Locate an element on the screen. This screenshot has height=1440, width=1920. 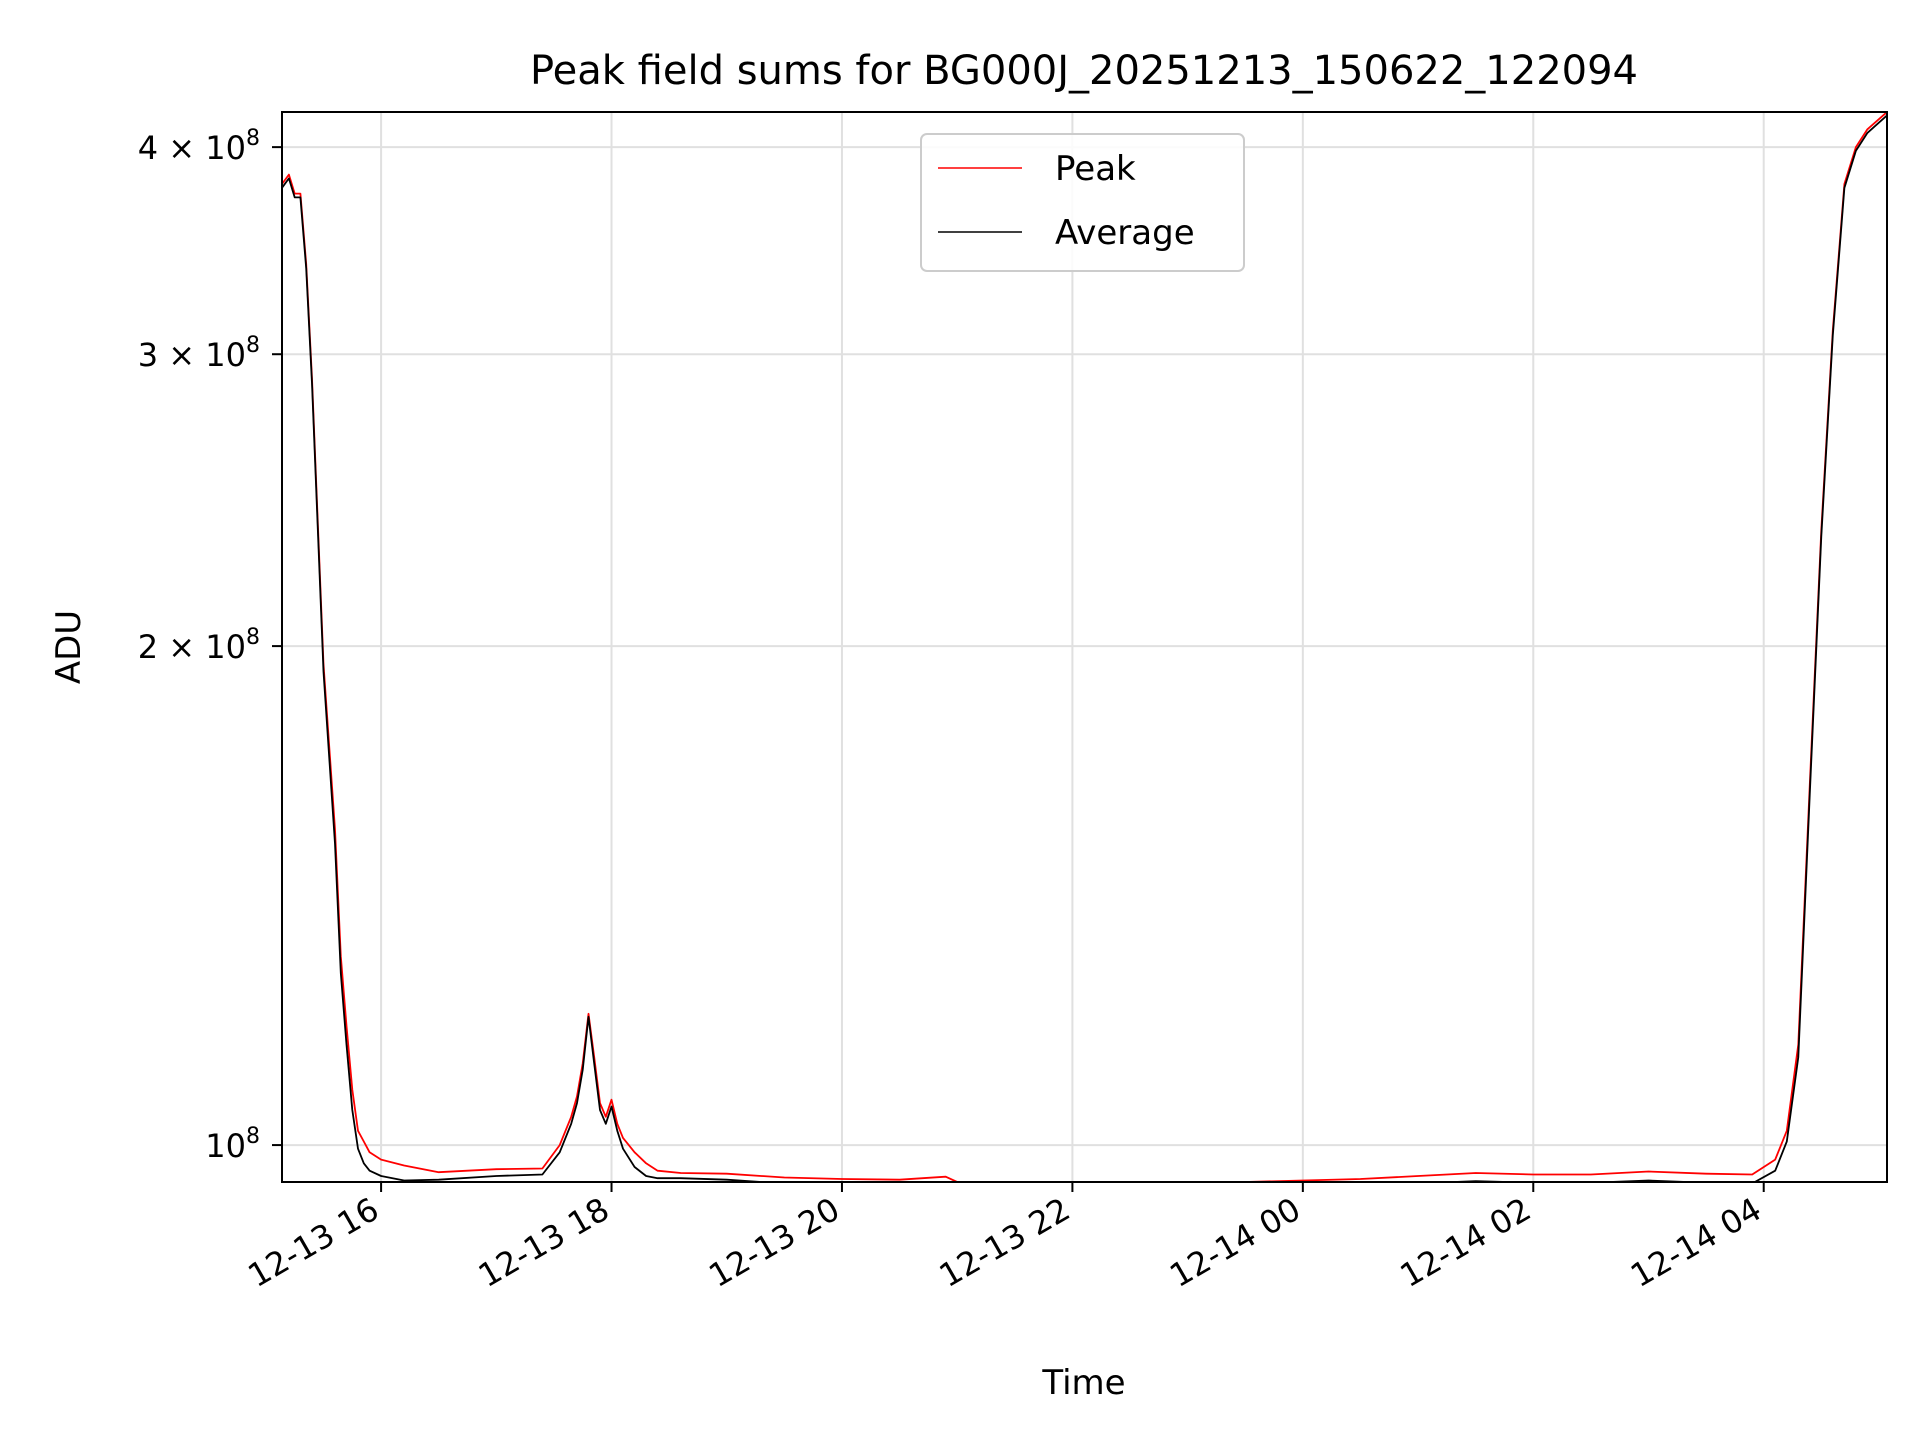
legend-label-peak: Peak is located at coordinates (1095, 169).